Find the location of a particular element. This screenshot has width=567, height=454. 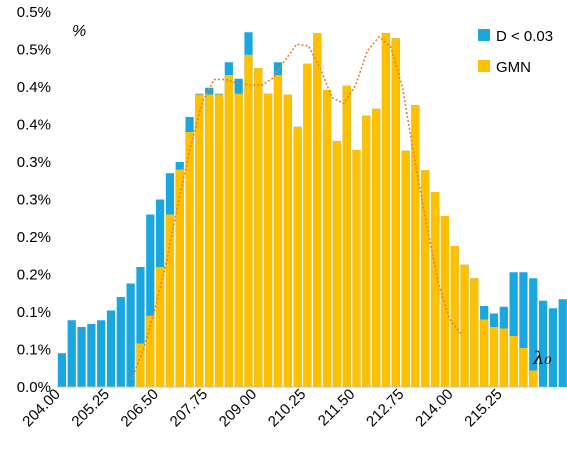

x-tick-label: 210.25 is located at coordinates (287, 408).